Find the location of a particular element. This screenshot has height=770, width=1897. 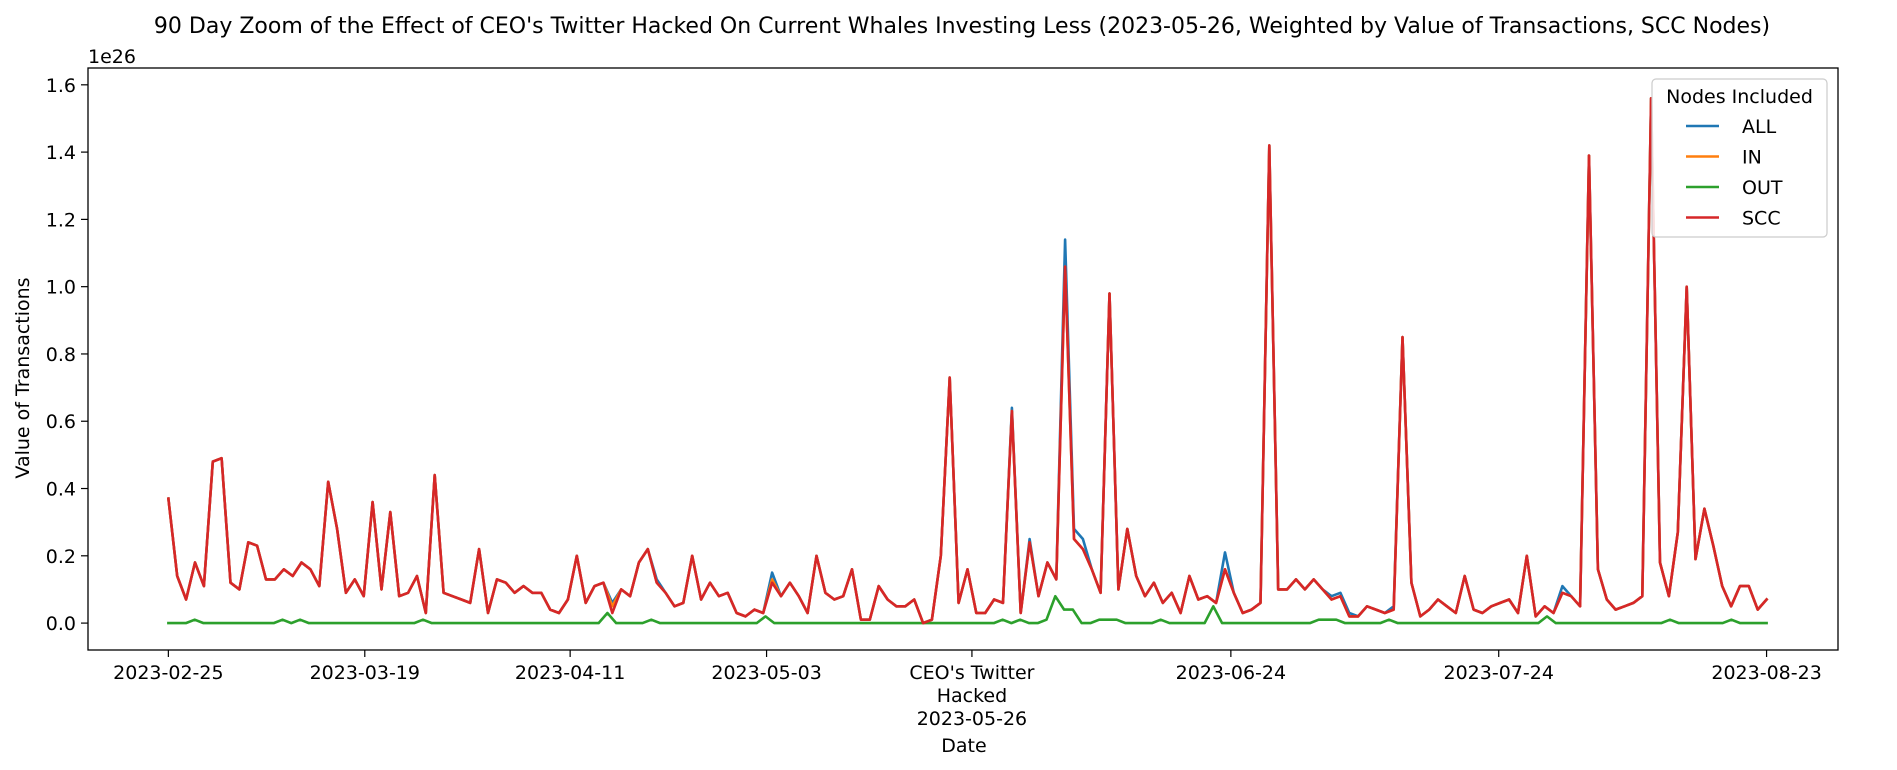

y-tick-label: 1.0 is located at coordinates (61, 288).